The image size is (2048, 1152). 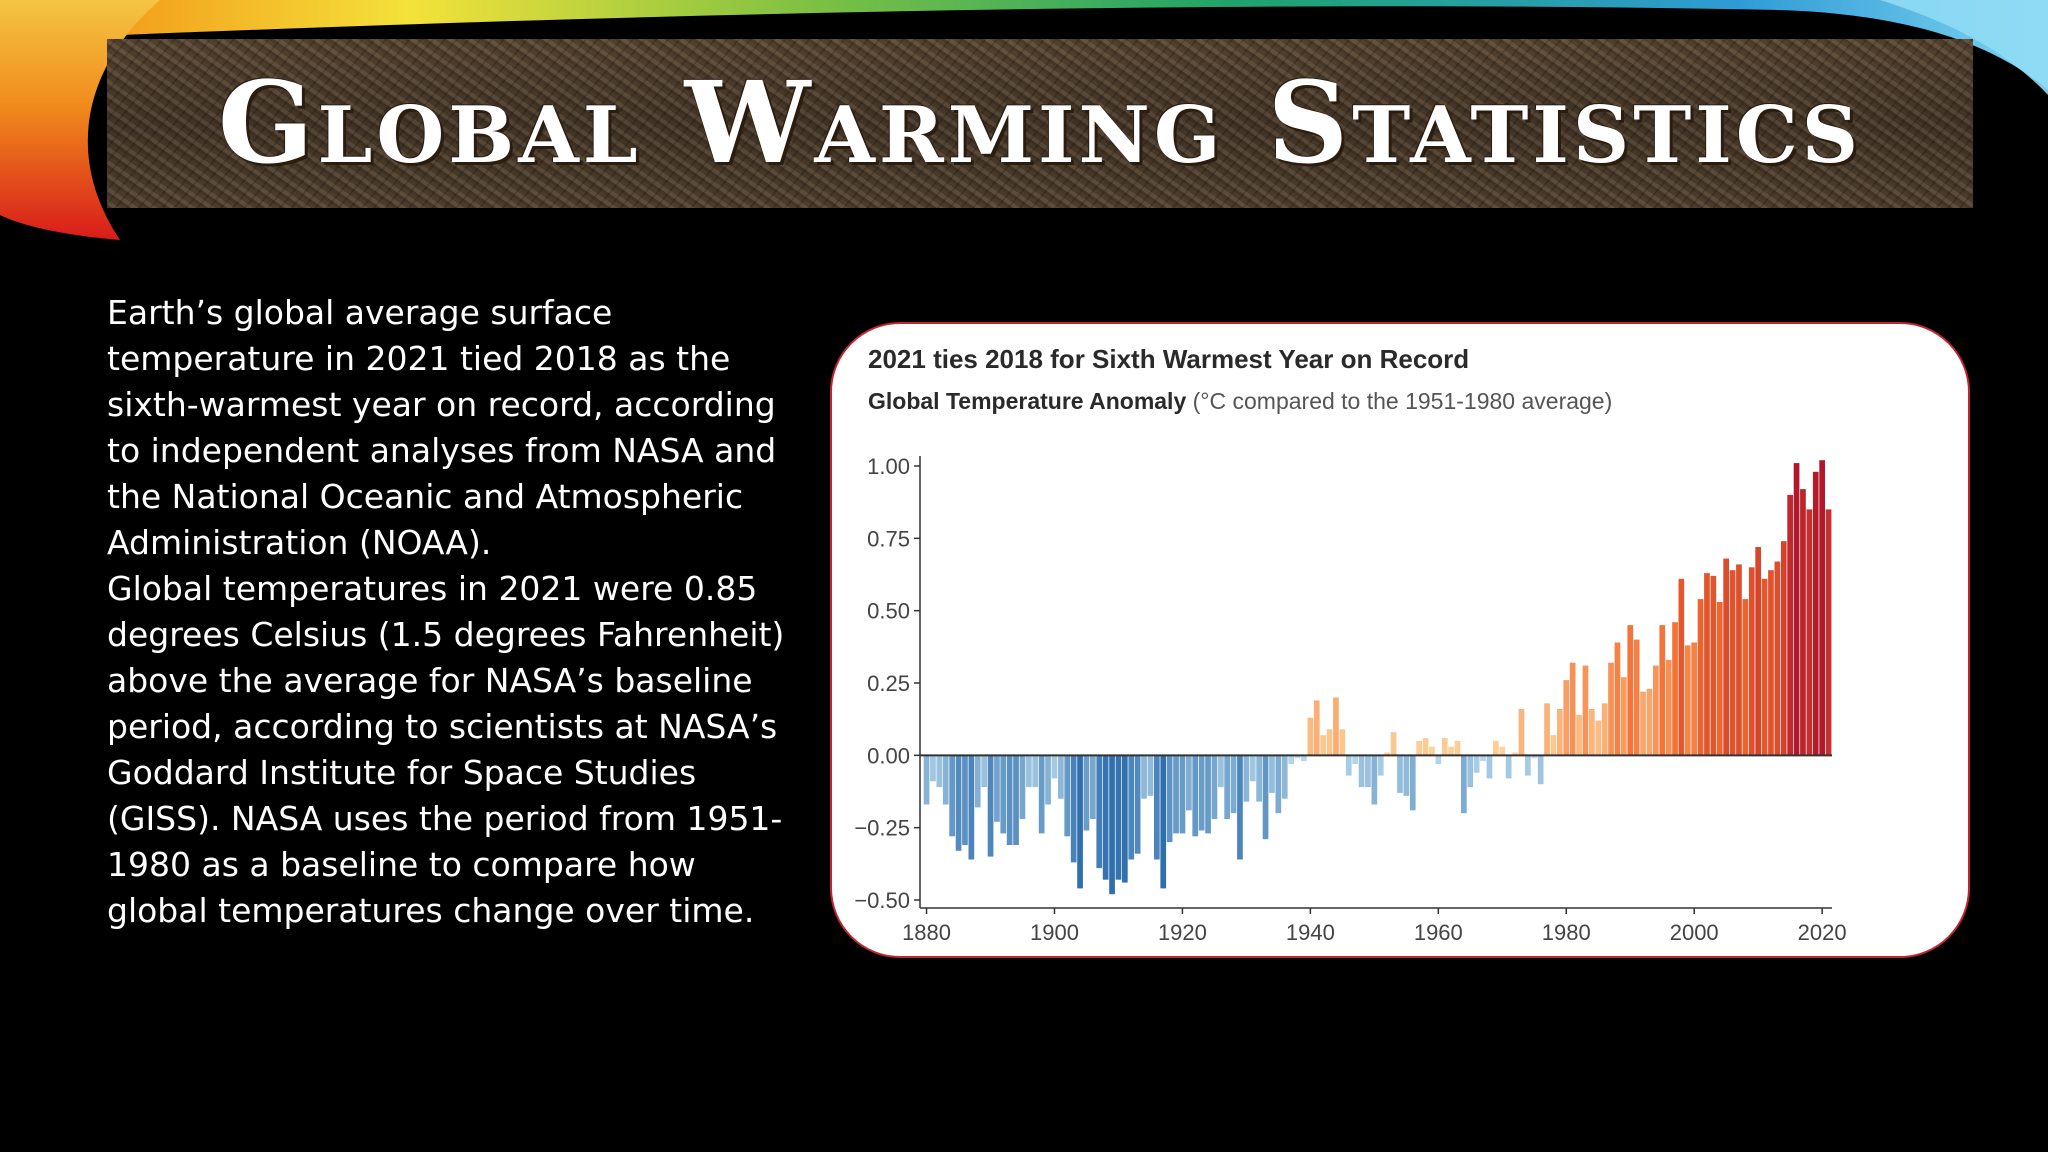 I want to click on bar-1950, so click(x=1374, y=780).